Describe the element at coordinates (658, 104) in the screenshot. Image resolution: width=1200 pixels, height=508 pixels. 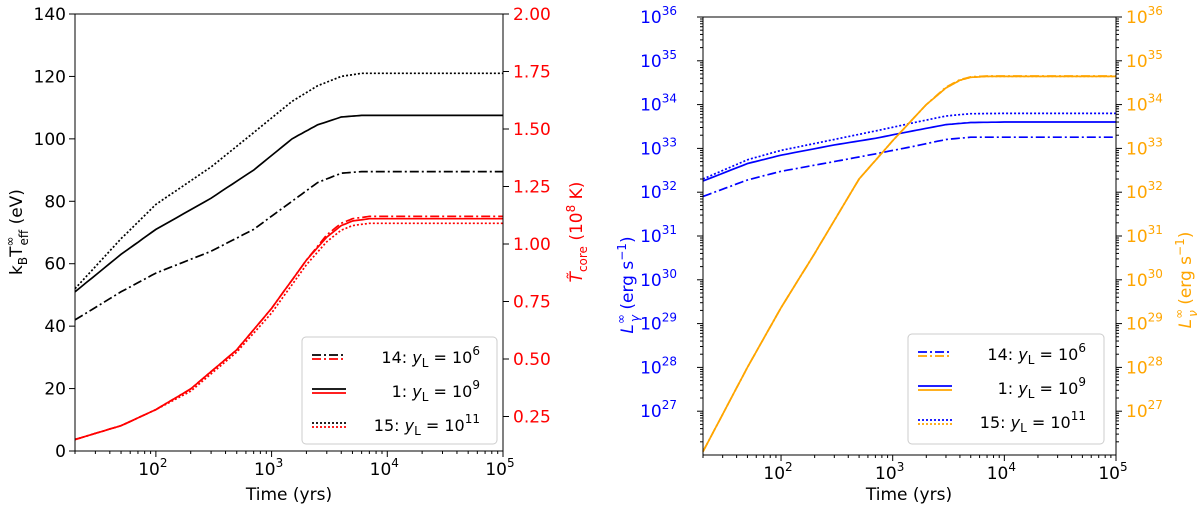
I see `right-chart-left-y-tick-label: 1034` at that location.